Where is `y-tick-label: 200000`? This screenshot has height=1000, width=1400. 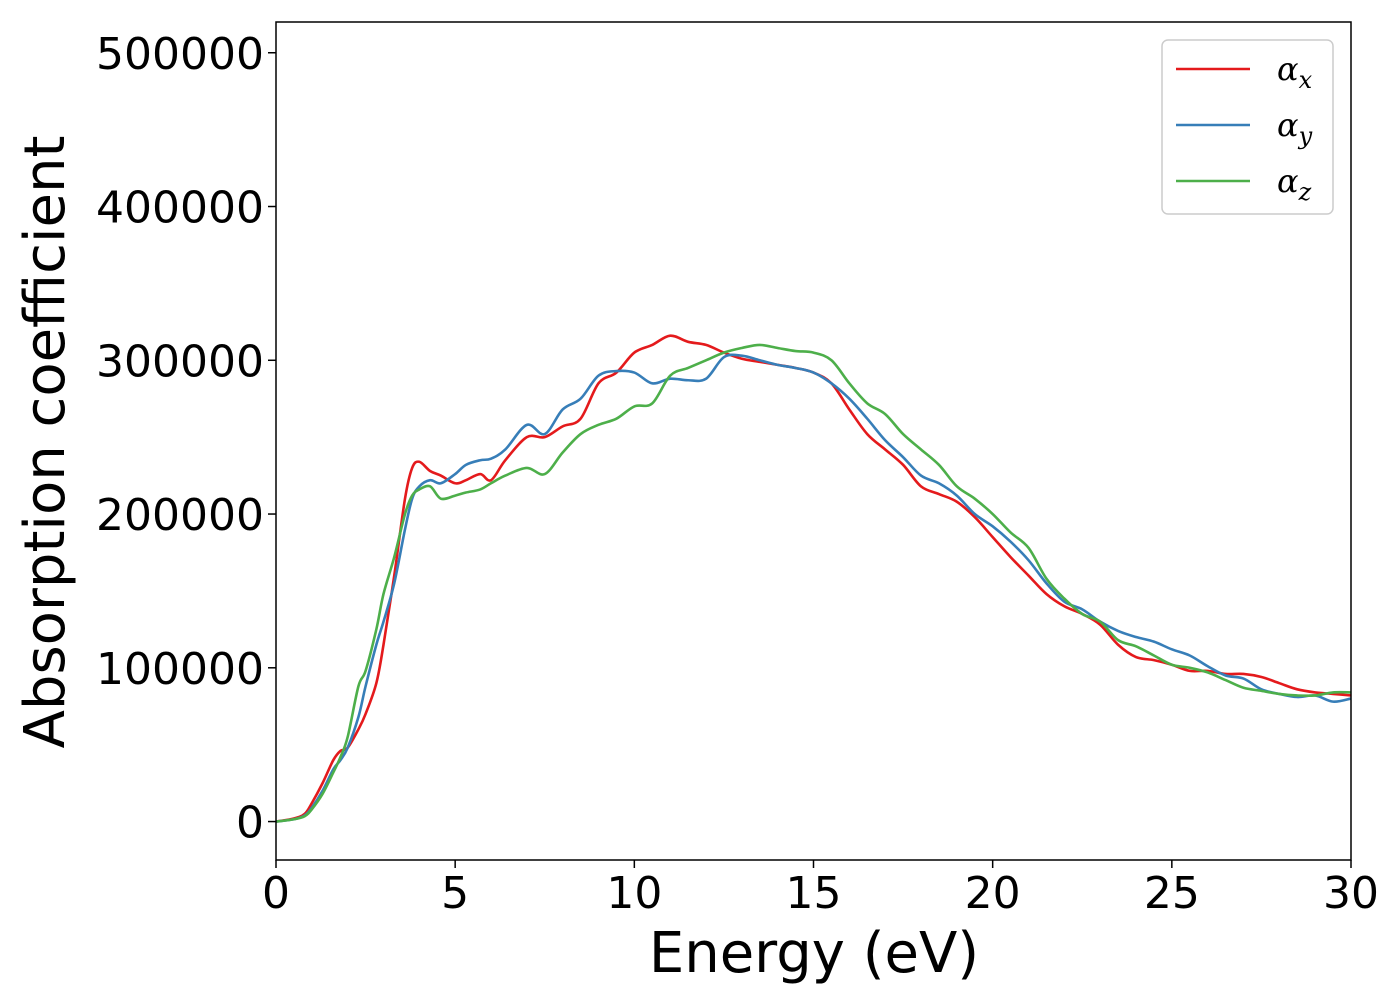
y-tick-label: 200000 is located at coordinates (180, 515).